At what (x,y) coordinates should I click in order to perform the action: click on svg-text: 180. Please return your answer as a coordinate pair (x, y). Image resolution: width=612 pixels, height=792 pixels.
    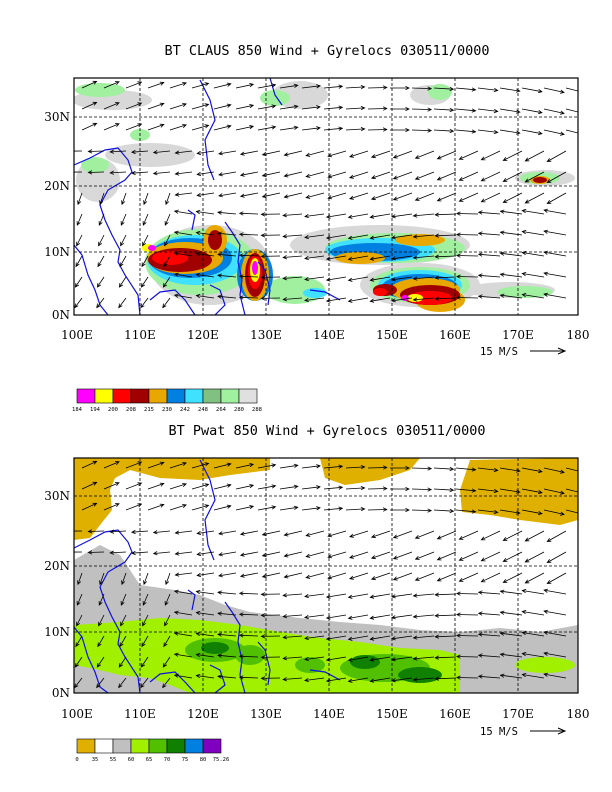
    Looking at the image, I should click on (578, 335).